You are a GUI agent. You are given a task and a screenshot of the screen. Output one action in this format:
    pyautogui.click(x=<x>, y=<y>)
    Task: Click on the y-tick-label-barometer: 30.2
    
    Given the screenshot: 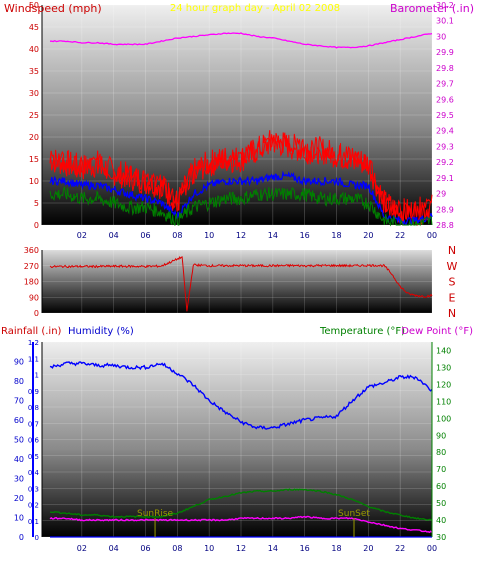 What is the action you would take?
    pyautogui.click(x=445, y=5)
    